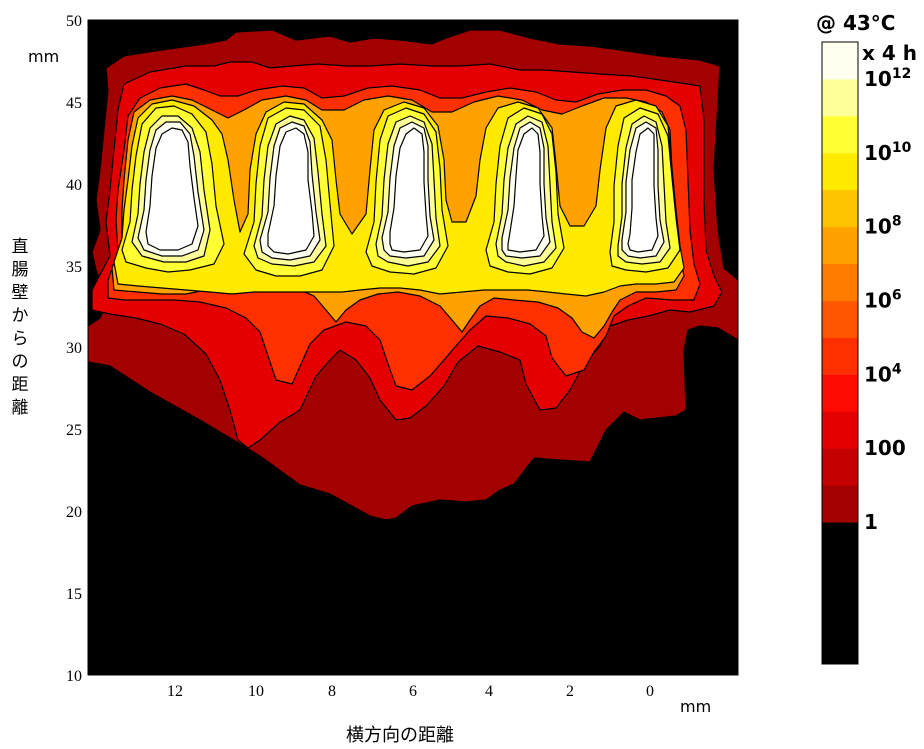  I want to click on colorbar-bands, so click(840, 353).